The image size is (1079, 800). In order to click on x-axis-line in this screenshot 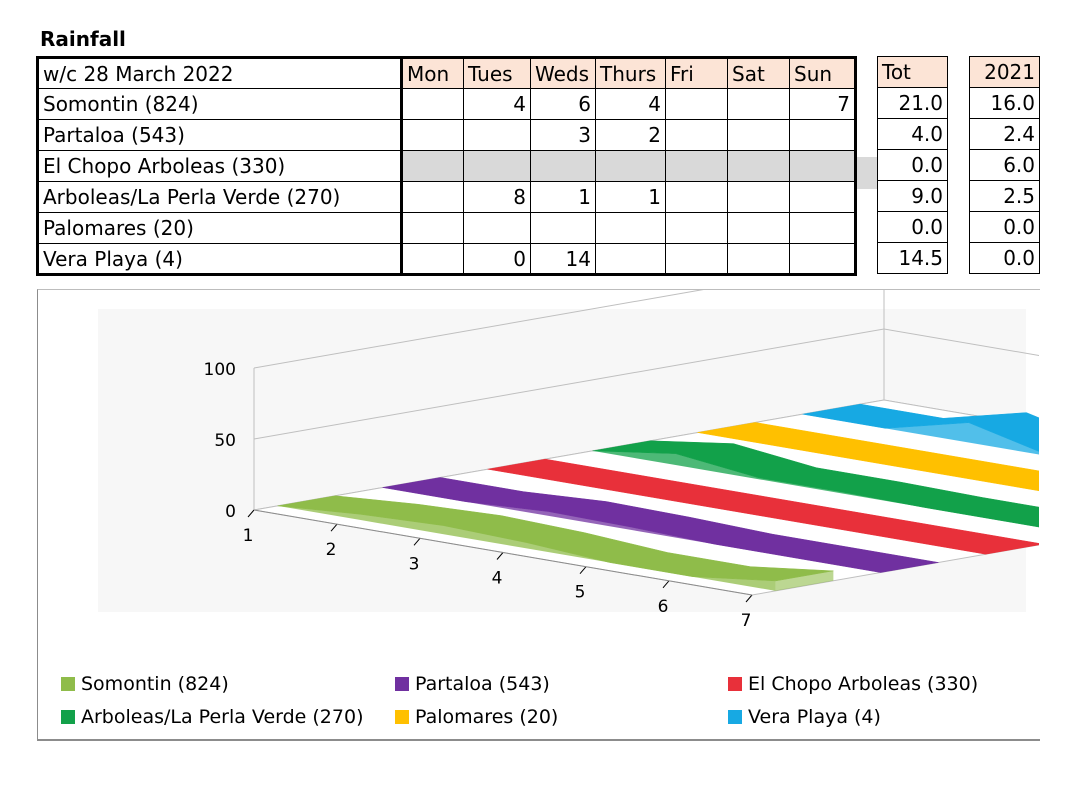, I will do `click(503, 552)`.